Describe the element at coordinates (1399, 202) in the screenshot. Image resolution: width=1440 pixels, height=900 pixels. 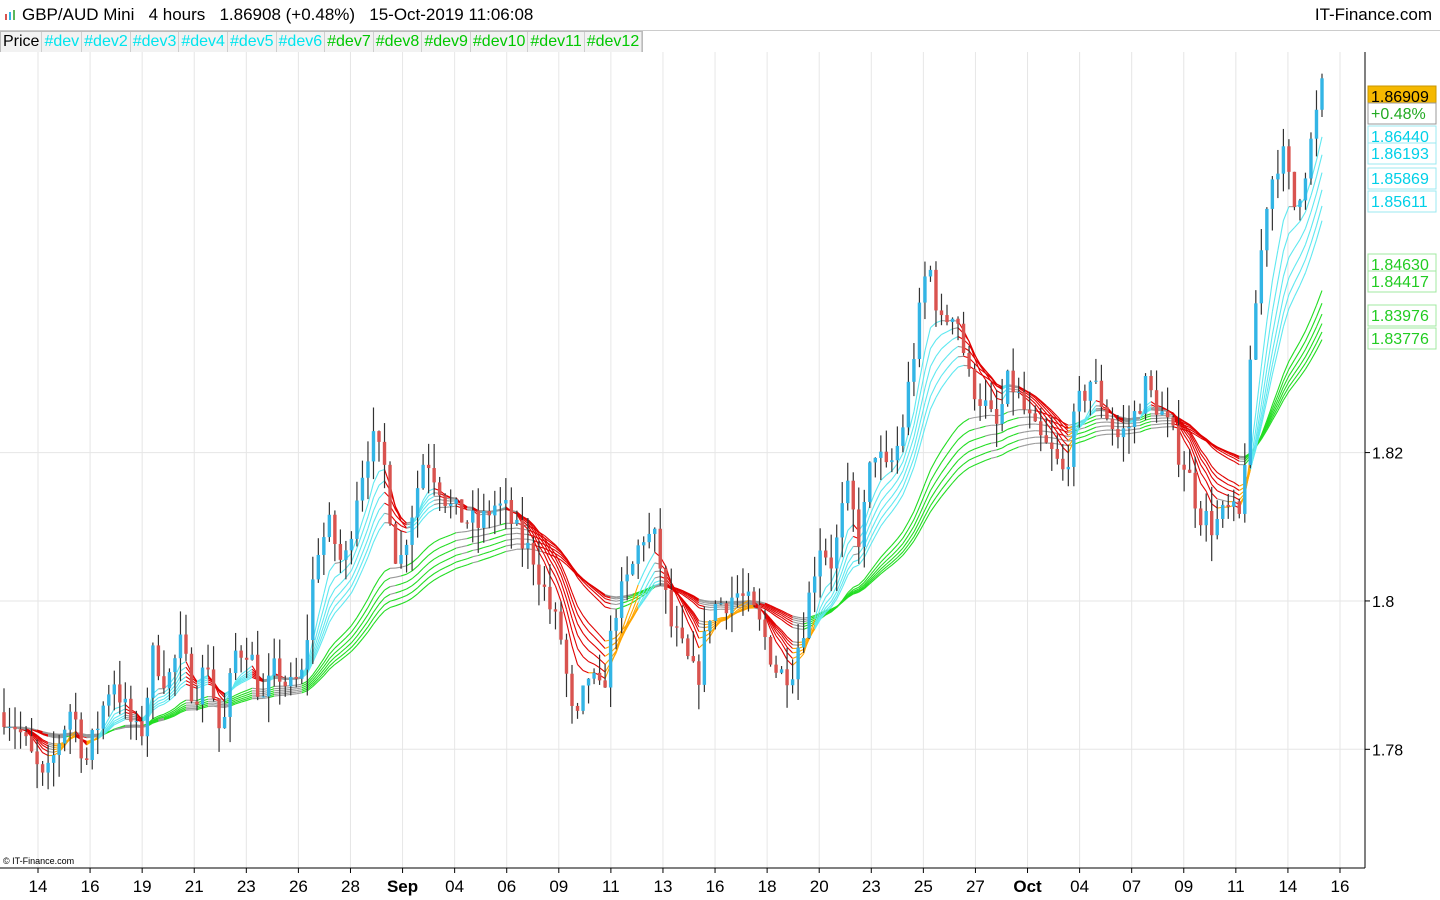
I see `right-badge-label: 1.85611` at that location.